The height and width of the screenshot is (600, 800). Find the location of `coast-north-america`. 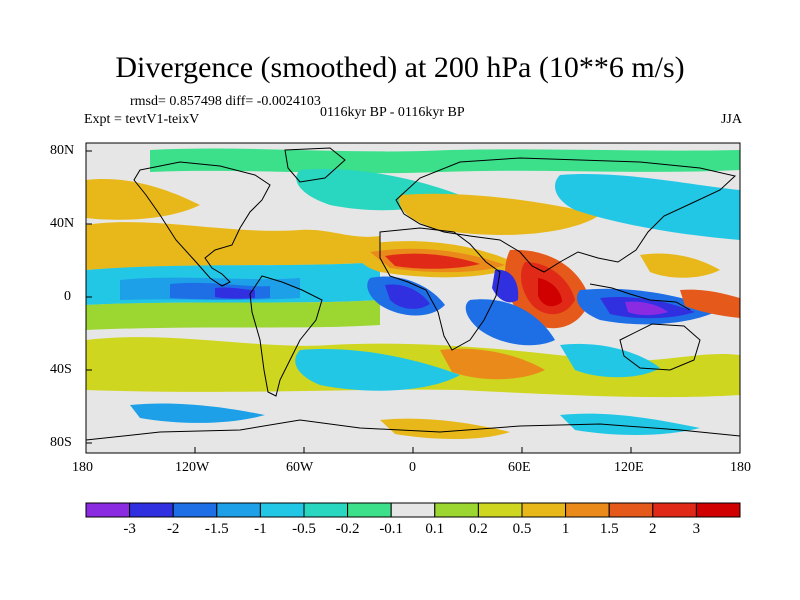

coast-north-america is located at coordinates (202, 224).